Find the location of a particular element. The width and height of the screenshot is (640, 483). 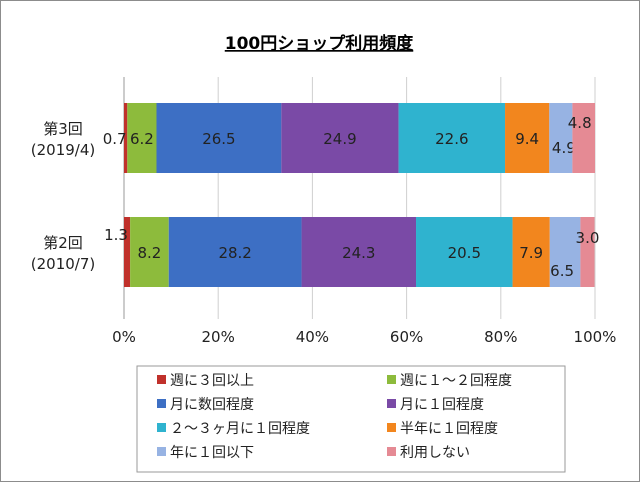

data-label: 6.2 is located at coordinates (142, 139).